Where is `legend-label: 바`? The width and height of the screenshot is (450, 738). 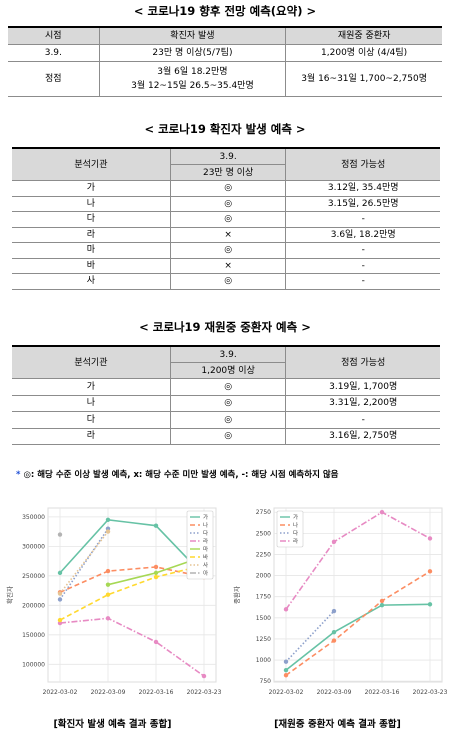
legend-label: 바 is located at coordinates (205, 557).